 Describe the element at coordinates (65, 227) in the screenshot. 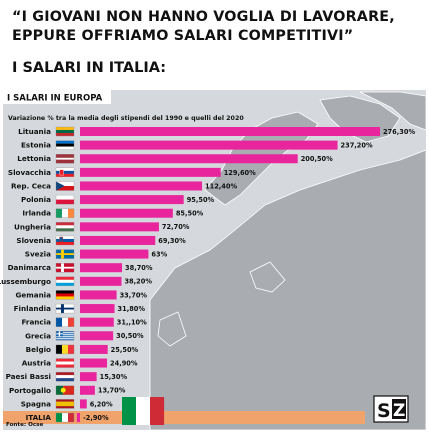

I see `hungary-flag-icon` at that location.